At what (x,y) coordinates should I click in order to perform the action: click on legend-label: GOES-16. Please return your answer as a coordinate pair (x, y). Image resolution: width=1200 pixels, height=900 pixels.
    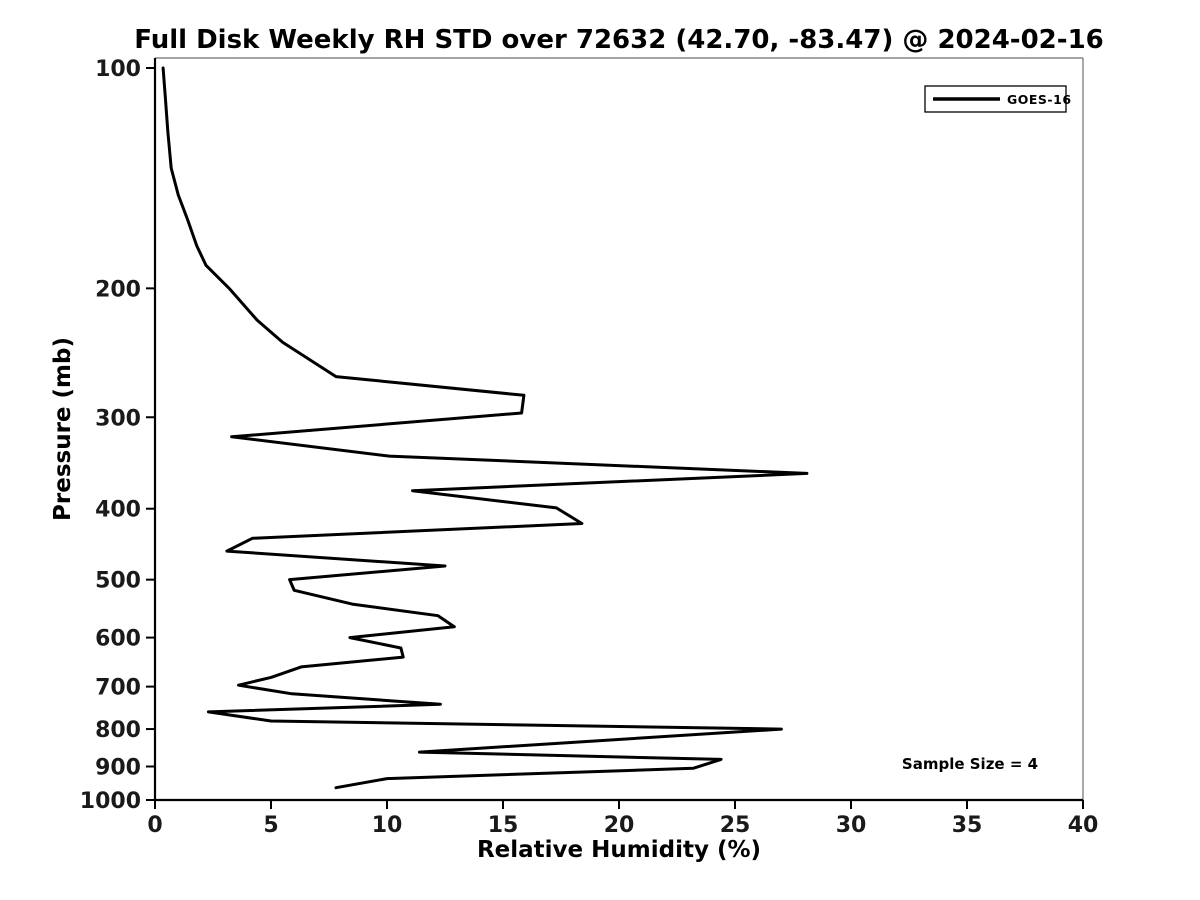
    Looking at the image, I should click on (1039, 99).